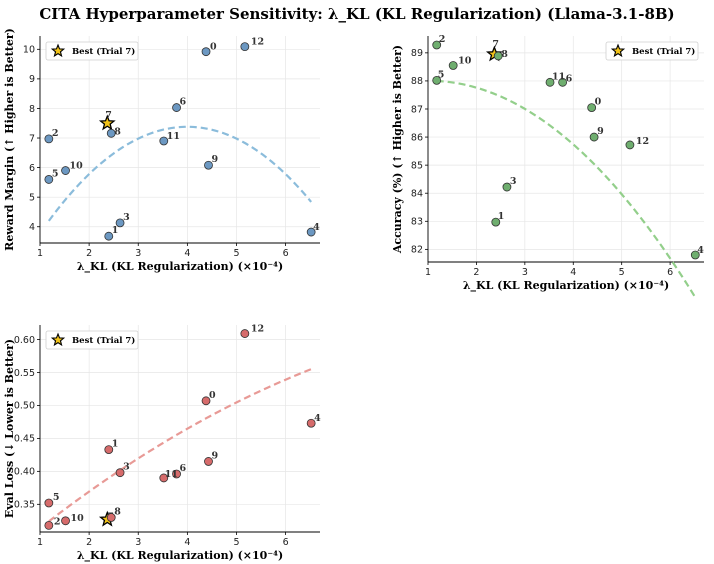 The height and width of the screenshot is (564, 714). What do you see at coordinates (417, 81) in the screenshot?
I see `y-tick-label: 88` at bounding box center [417, 81].